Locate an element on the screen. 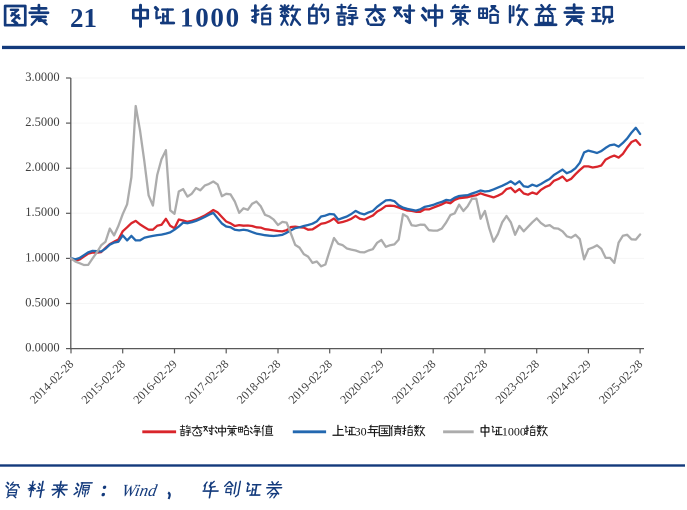  svg-text: 0.5000 is located at coordinates (42, 302).